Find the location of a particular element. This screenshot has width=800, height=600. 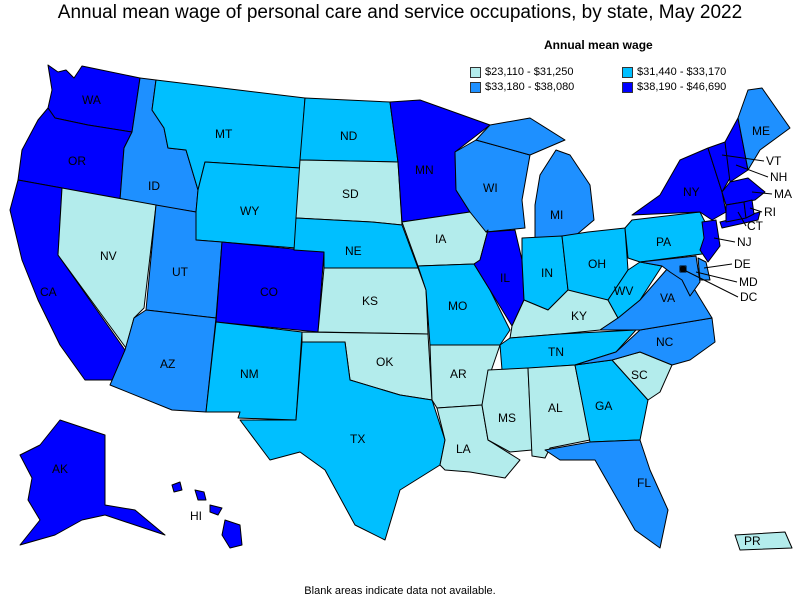

label-AL: AL is located at coordinates (555, 408).